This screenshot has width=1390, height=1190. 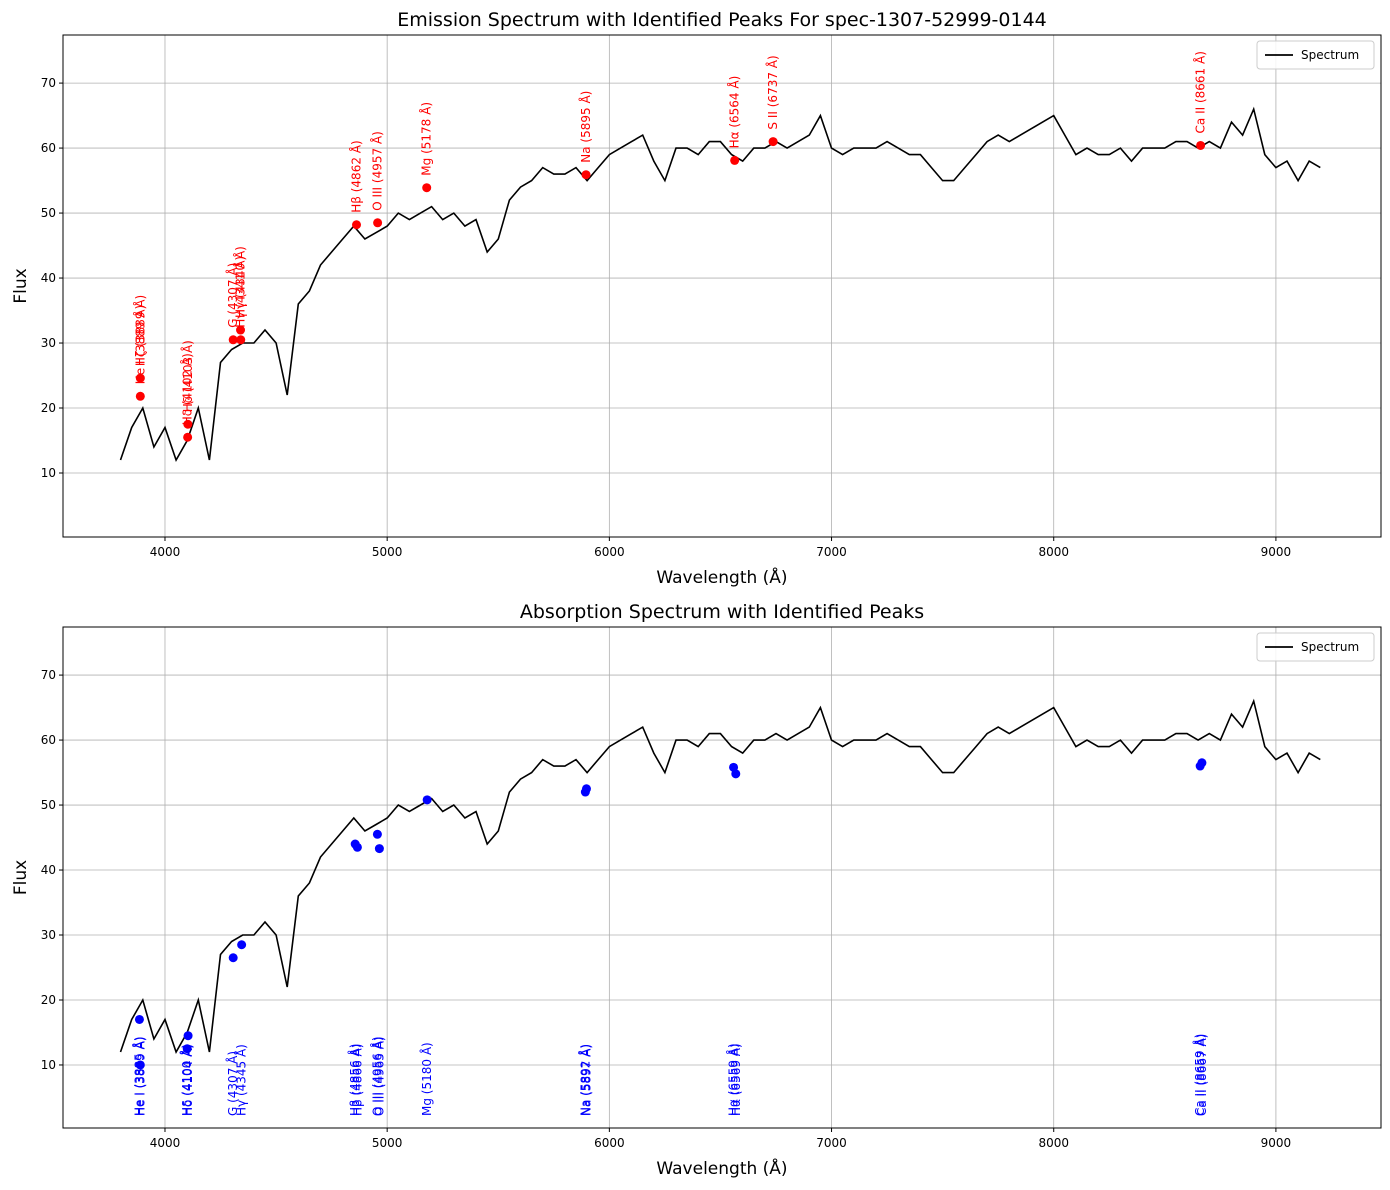 I want to click on peak-label: O III (4956 Å), so click(x=376, y=1076).